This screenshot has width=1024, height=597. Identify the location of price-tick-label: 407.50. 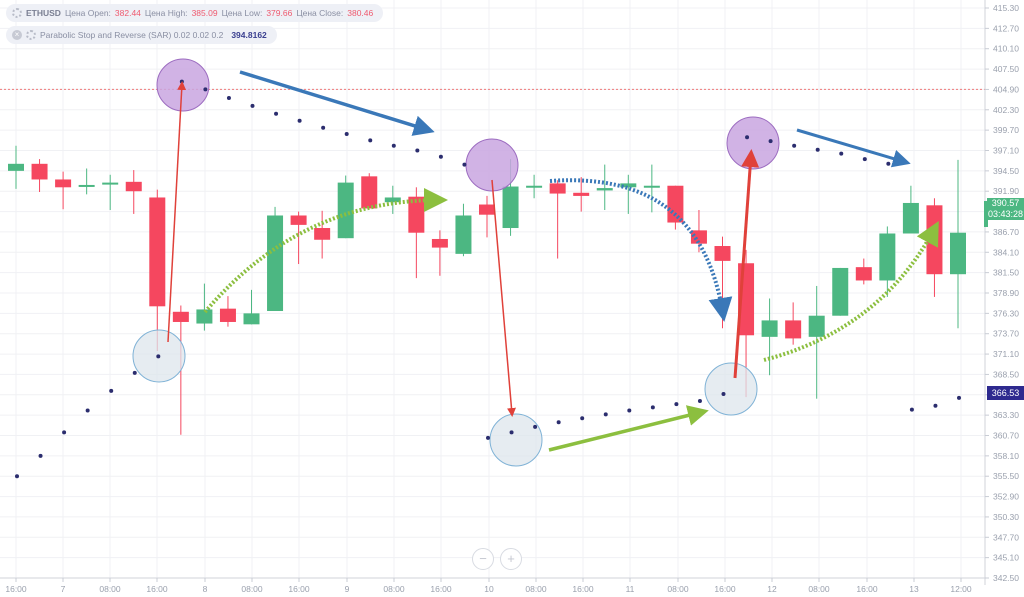
(1006, 69).